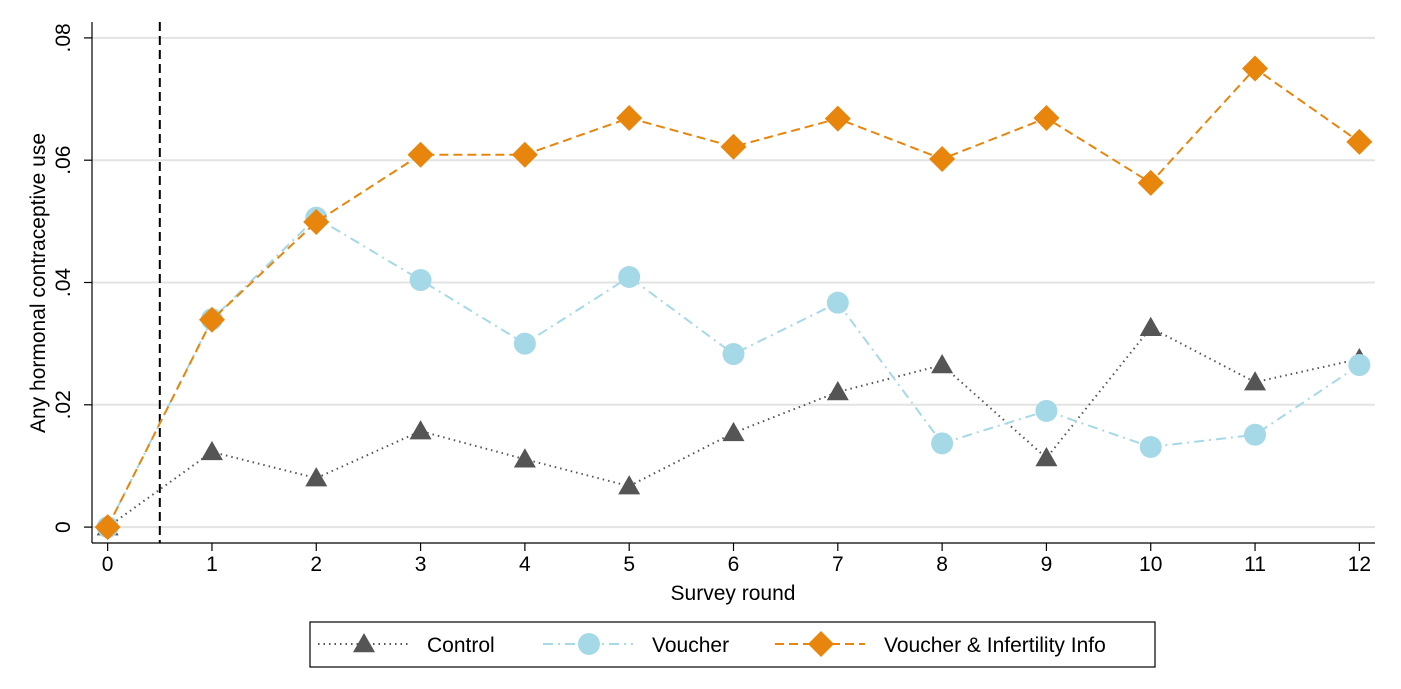 The height and width of the screenshot is (689, 1401). I want to click on y-tick-label: 0, so click(63, 527).